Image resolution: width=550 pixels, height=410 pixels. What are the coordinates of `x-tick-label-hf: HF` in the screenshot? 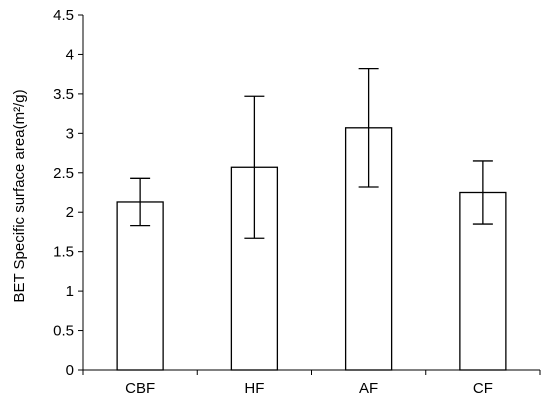 It's located at (254, 388).